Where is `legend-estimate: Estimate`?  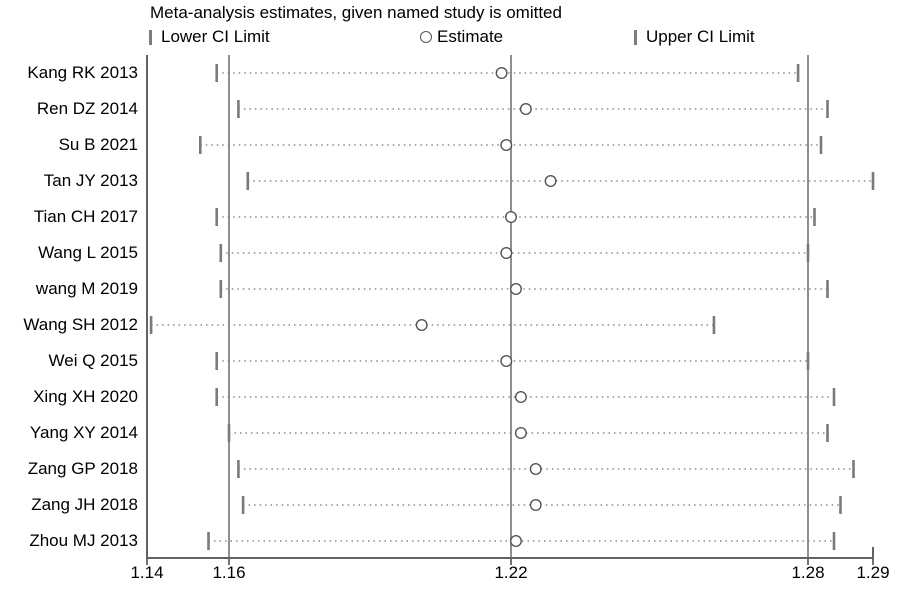 legend-estimate: Estimate is located at coordinates (461, 37).